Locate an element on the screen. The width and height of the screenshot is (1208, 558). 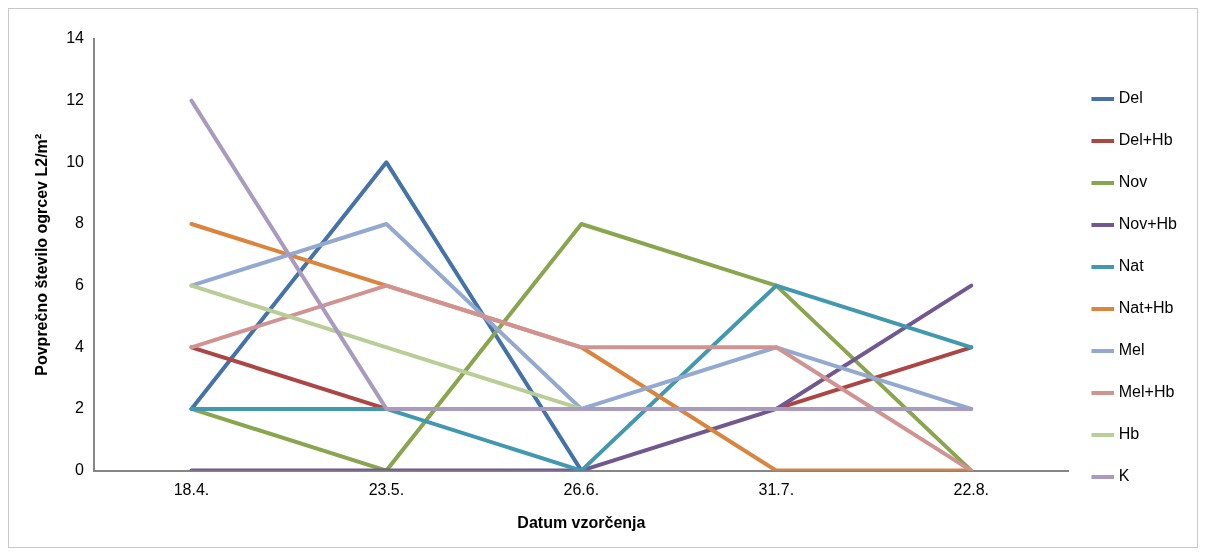
x-tick-label: 31.7. is located at coordinates (776, 489).